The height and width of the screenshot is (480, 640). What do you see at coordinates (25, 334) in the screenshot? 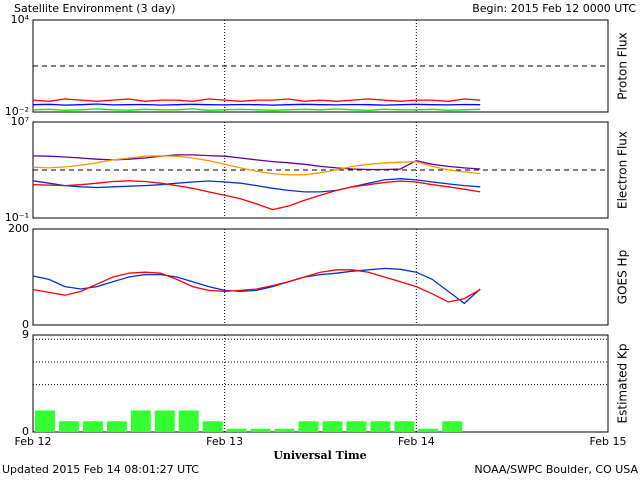
I see `y-tick-label: 9` at bounding box center [25, 334].